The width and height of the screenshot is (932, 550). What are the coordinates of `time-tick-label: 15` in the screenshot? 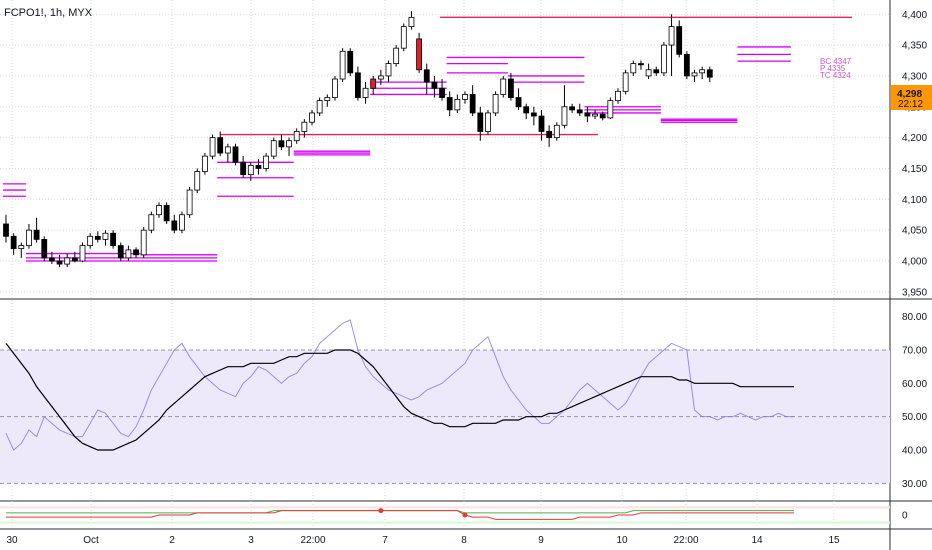 It's located at (834, 540).